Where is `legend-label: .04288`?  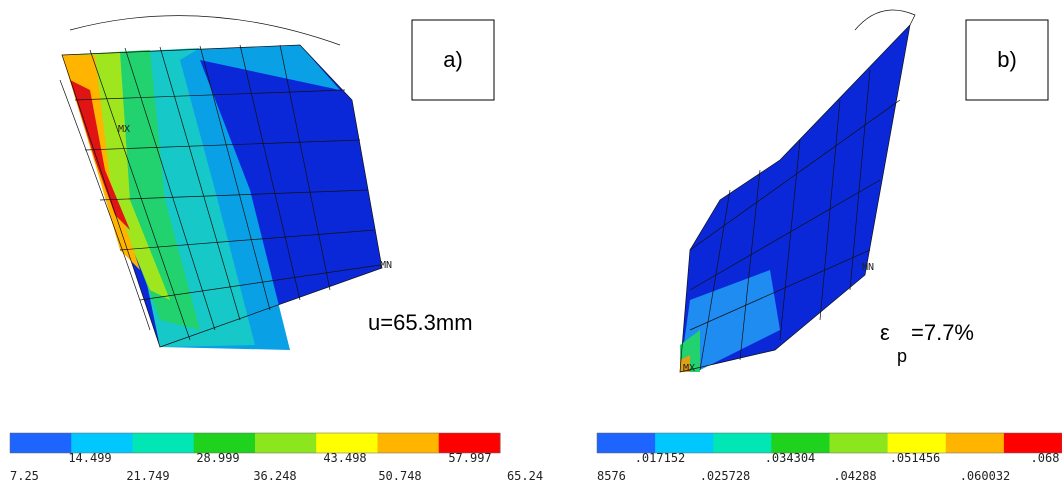
legend-label: .04288 is located at coordinates (854, 476).